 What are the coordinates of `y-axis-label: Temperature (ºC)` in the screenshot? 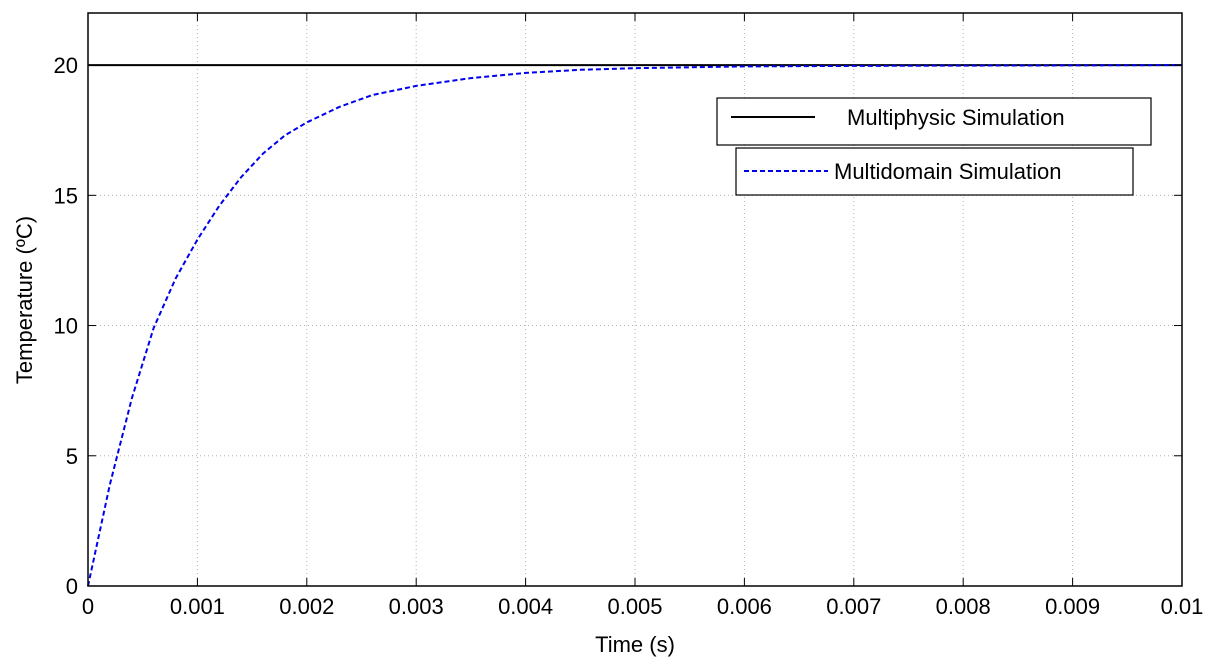 It's located at (24, 300).